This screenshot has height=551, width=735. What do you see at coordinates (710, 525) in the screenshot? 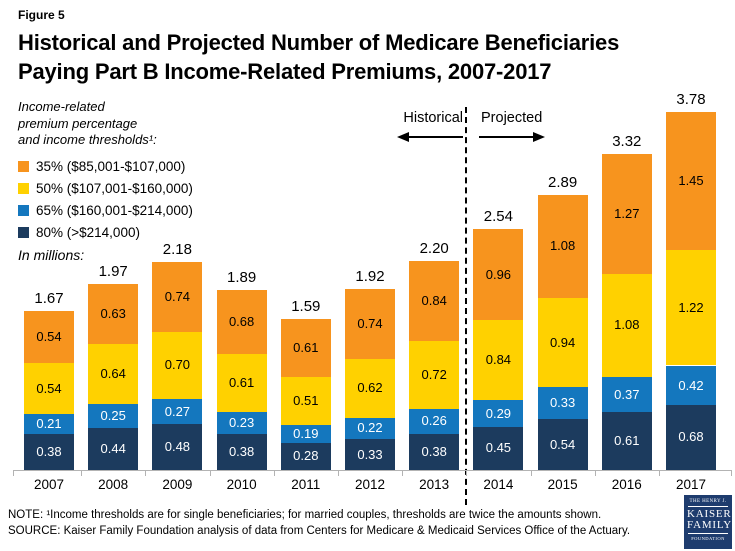
I see `kff-logo-line3: FAMILY` at bounding box center [710, 525].